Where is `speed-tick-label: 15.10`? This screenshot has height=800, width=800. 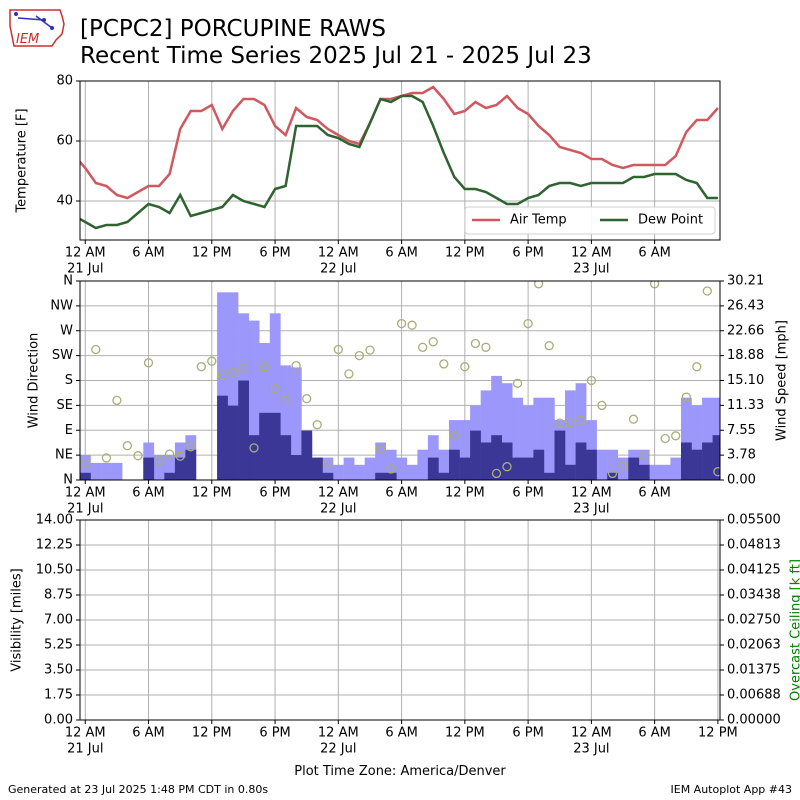
speed-tick-label: 15.10 is located at coordinates (745, 380).